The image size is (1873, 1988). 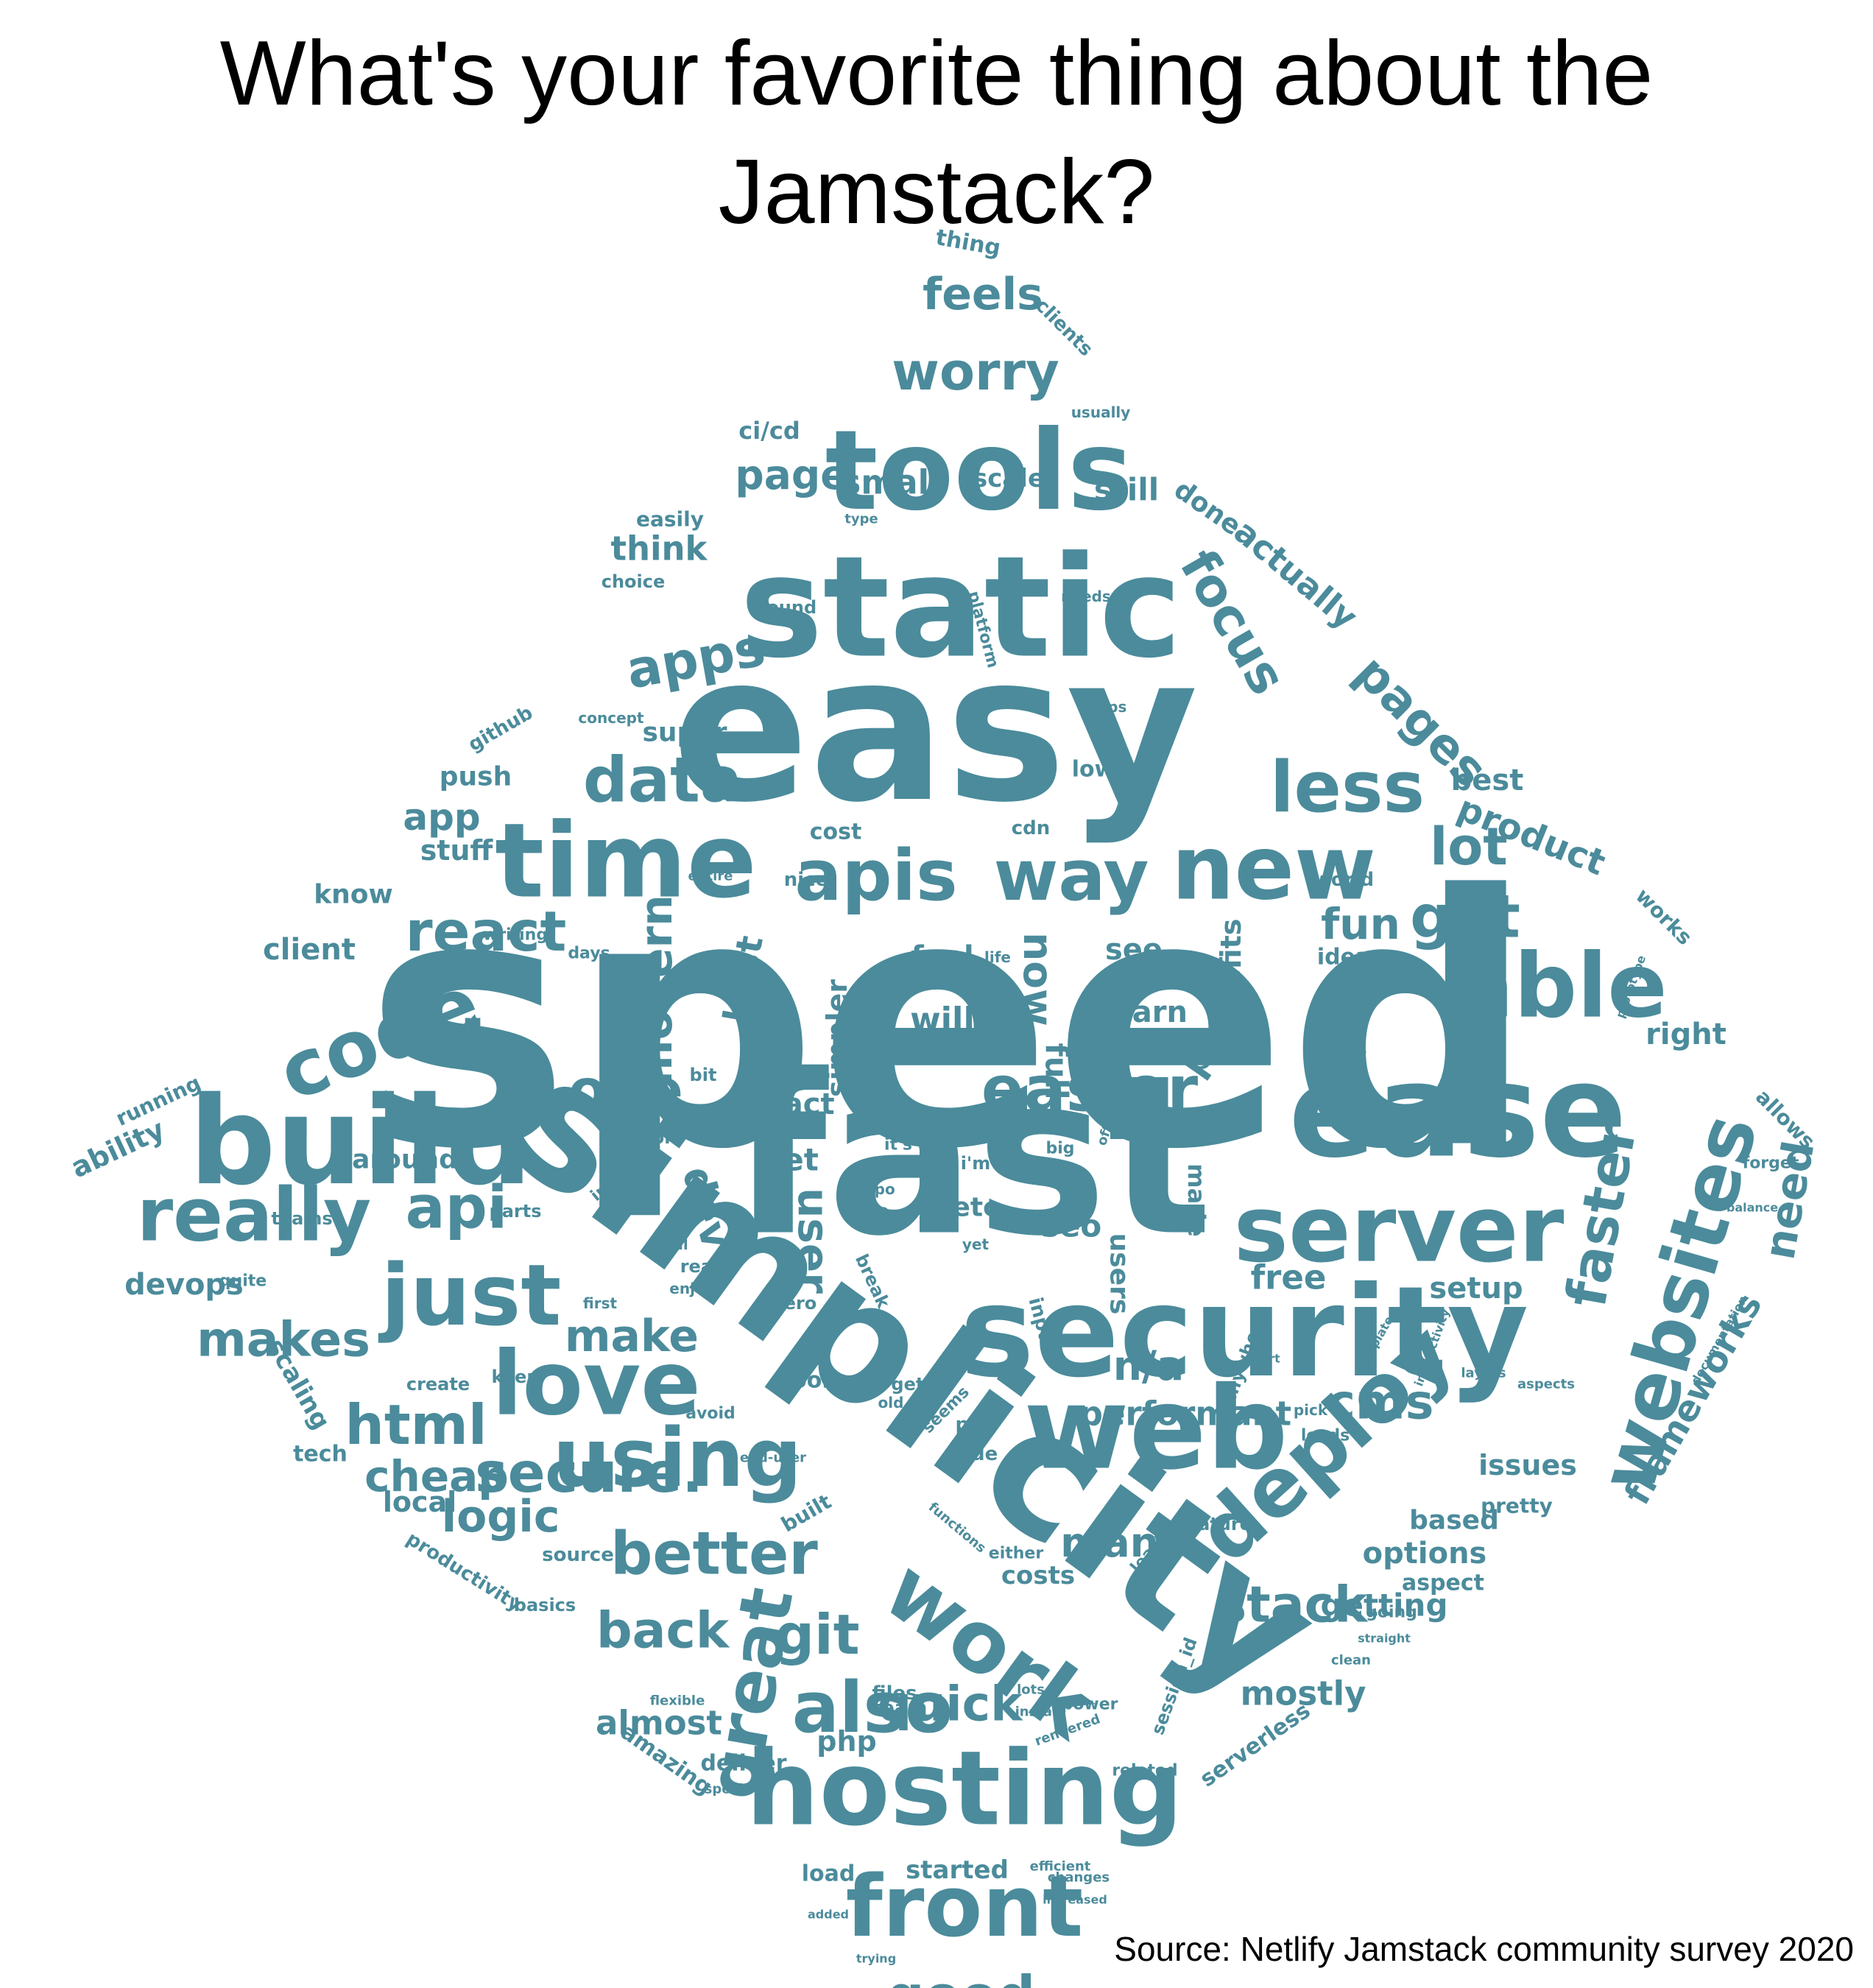 I want to click on cloud-word: build, so click(x=361, y=1141).